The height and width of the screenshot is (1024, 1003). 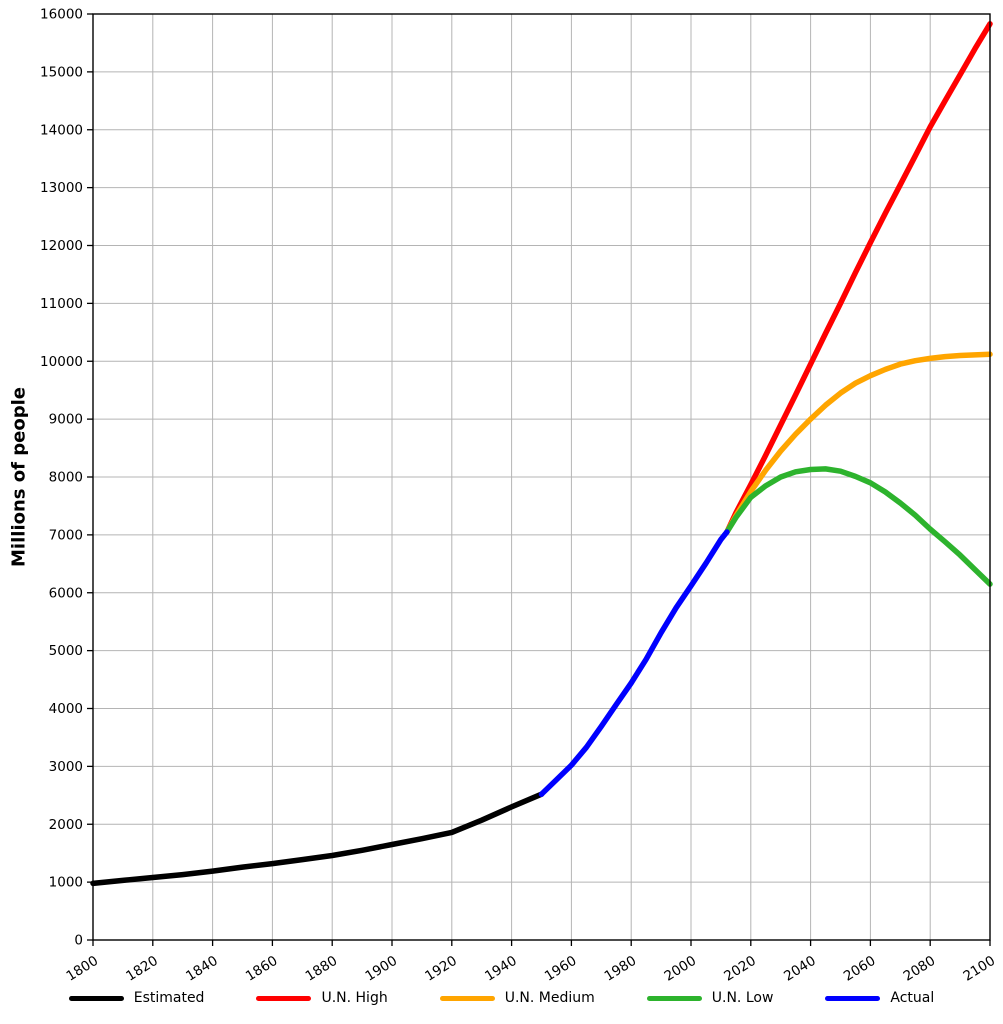 What do you see at coordinates (262, 969) in the screenshot?
I see `x-tick-label: 1860` at bounding box center [262, 969].